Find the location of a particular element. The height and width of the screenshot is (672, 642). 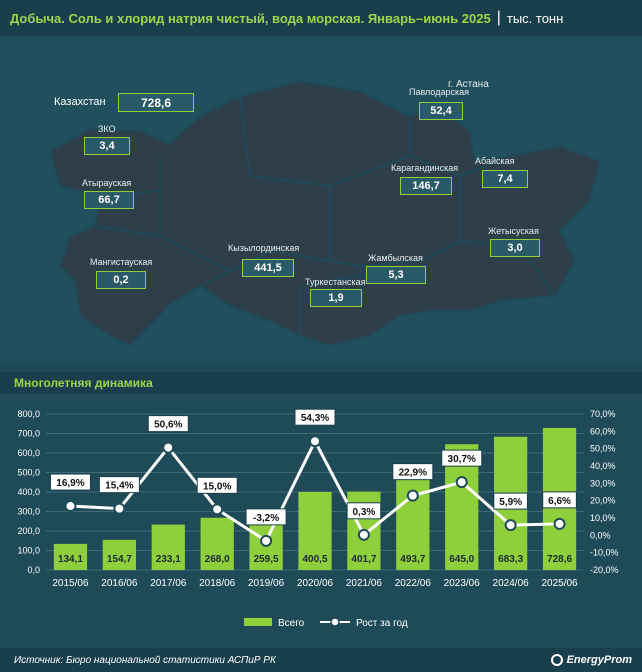

growth-label: 15,0% is located at coordinates (217, 486).